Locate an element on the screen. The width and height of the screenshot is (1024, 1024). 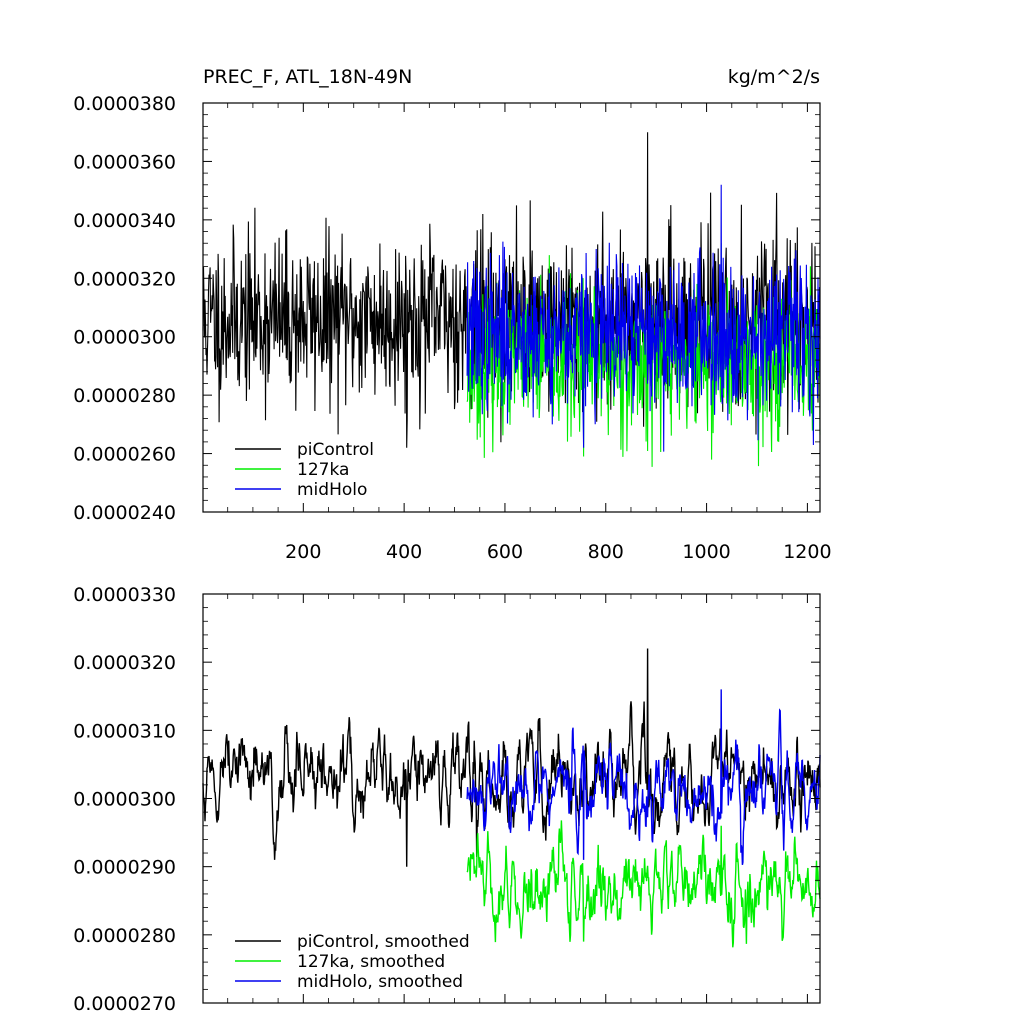
y-tick-label: 0.0000290 is located at coordinates (124, 868).